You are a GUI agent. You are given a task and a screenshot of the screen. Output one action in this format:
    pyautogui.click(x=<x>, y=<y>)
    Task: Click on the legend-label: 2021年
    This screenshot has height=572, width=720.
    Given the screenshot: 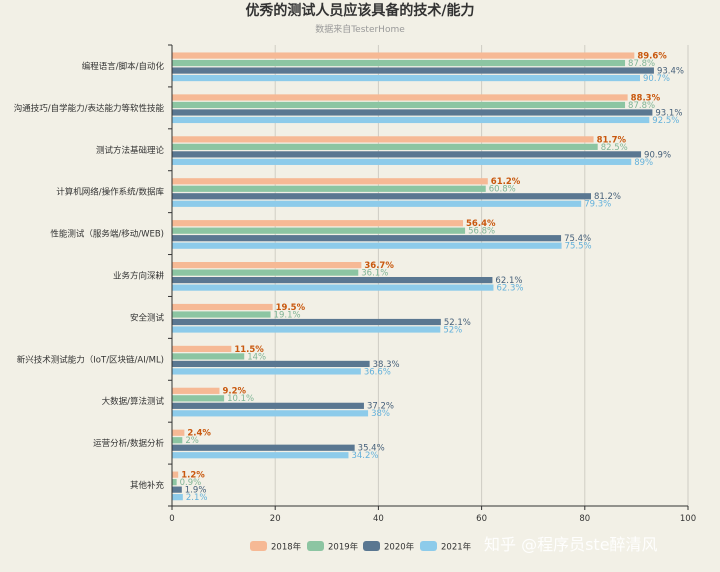 What is the action you would take?
    pyautogui.click(x=456, y=547)
    